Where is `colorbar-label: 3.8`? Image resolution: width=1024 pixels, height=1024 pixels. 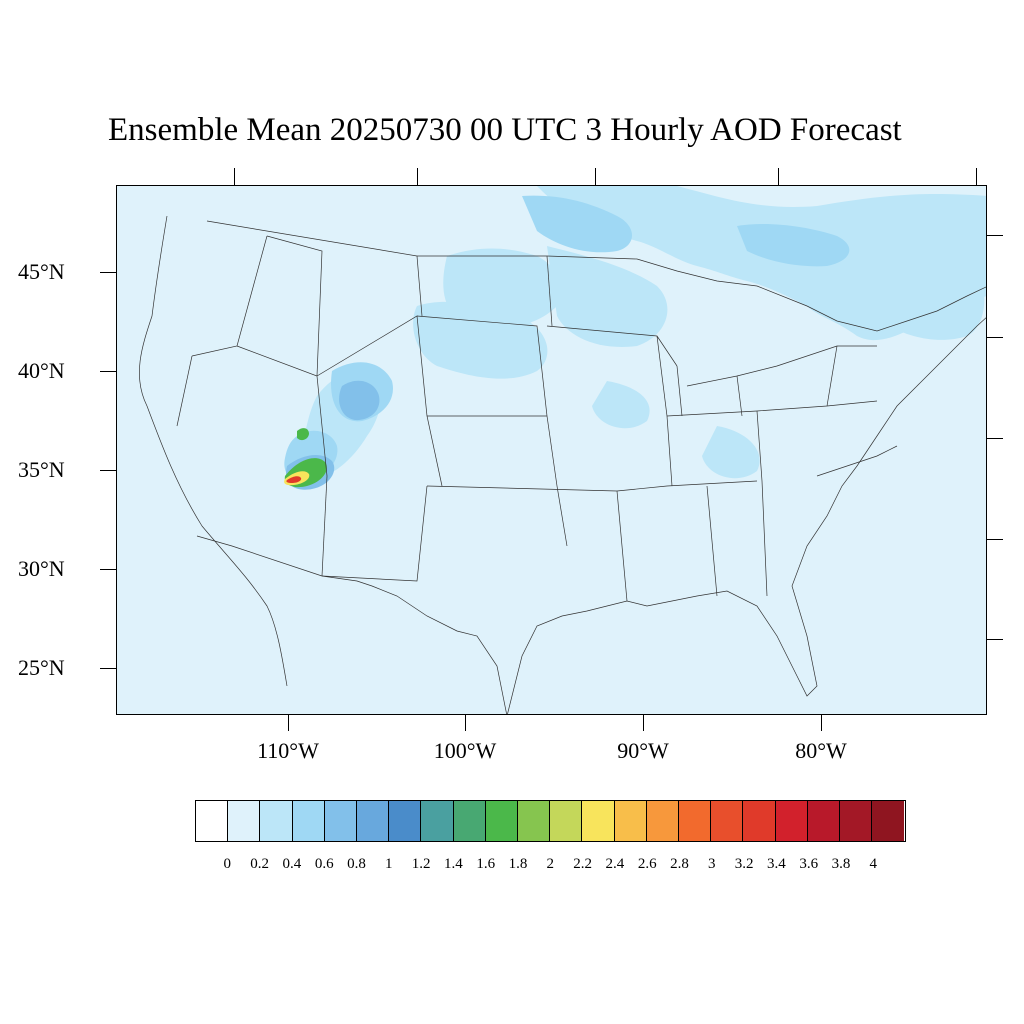 colorbar-label: 3.8 is located at coordinates (841, 864).